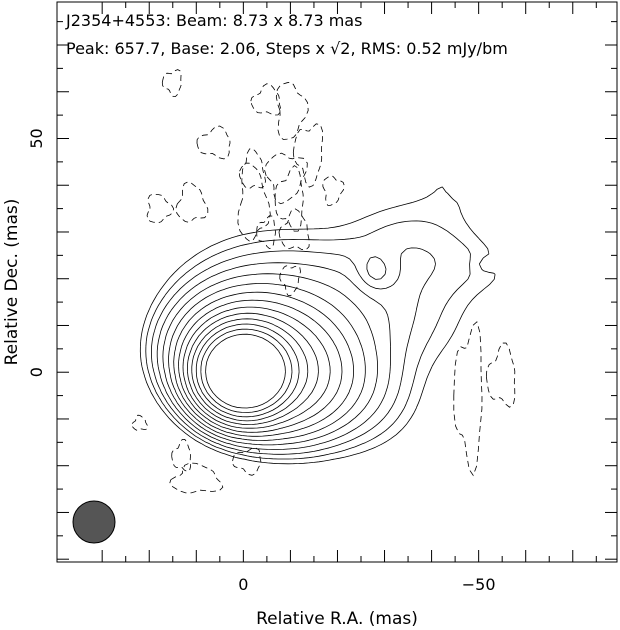 The width and height of the screenshot is (620, 630). What do you see at coordinates (243, 584) in the screenshot?
I see `x-tick-label: 0` at bounding box center [243, 584].